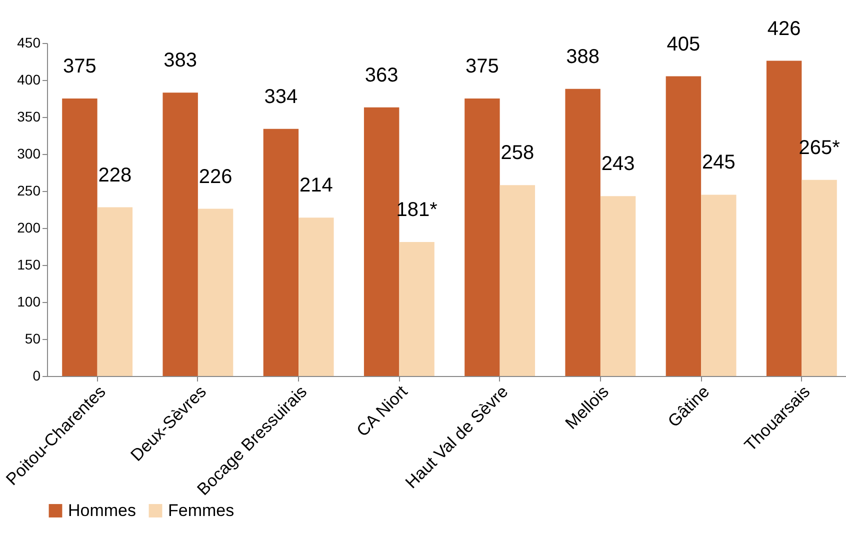 The image size is (846, 541). I want to click on data-label: 388, so click(583, 57).